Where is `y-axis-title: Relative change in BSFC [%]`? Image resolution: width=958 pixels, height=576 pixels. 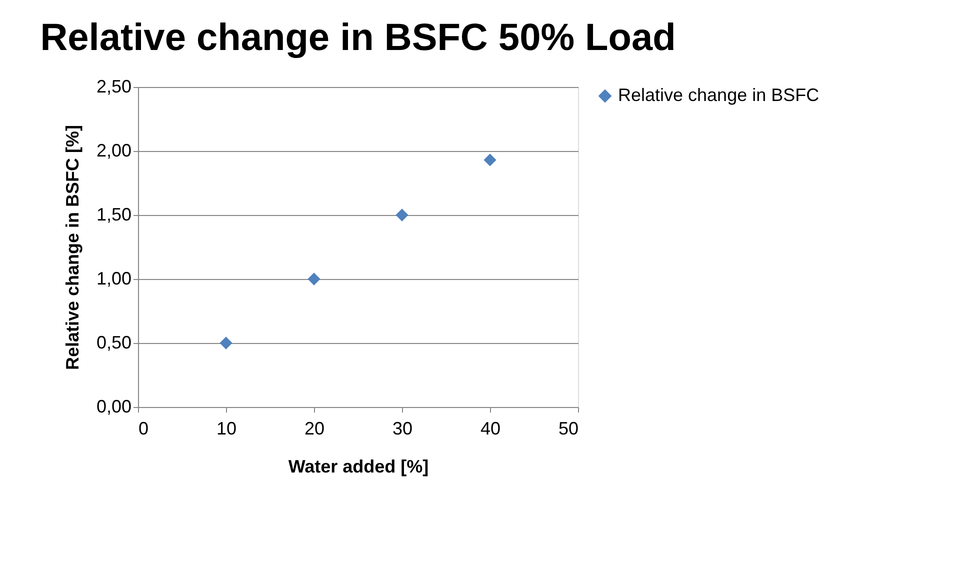 y-axis-title: Relative change in BSFC [%] is located at coordinates (72, 247).